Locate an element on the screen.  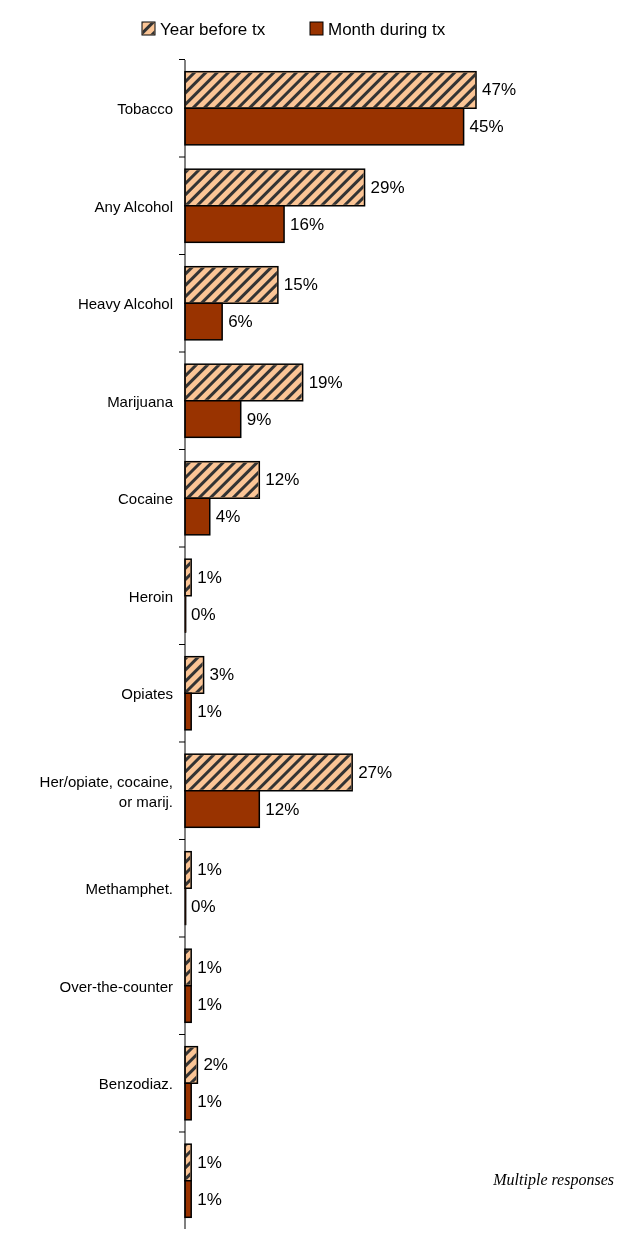
y-tick-label: Any Alcohol is located at coordinates (133, 206).